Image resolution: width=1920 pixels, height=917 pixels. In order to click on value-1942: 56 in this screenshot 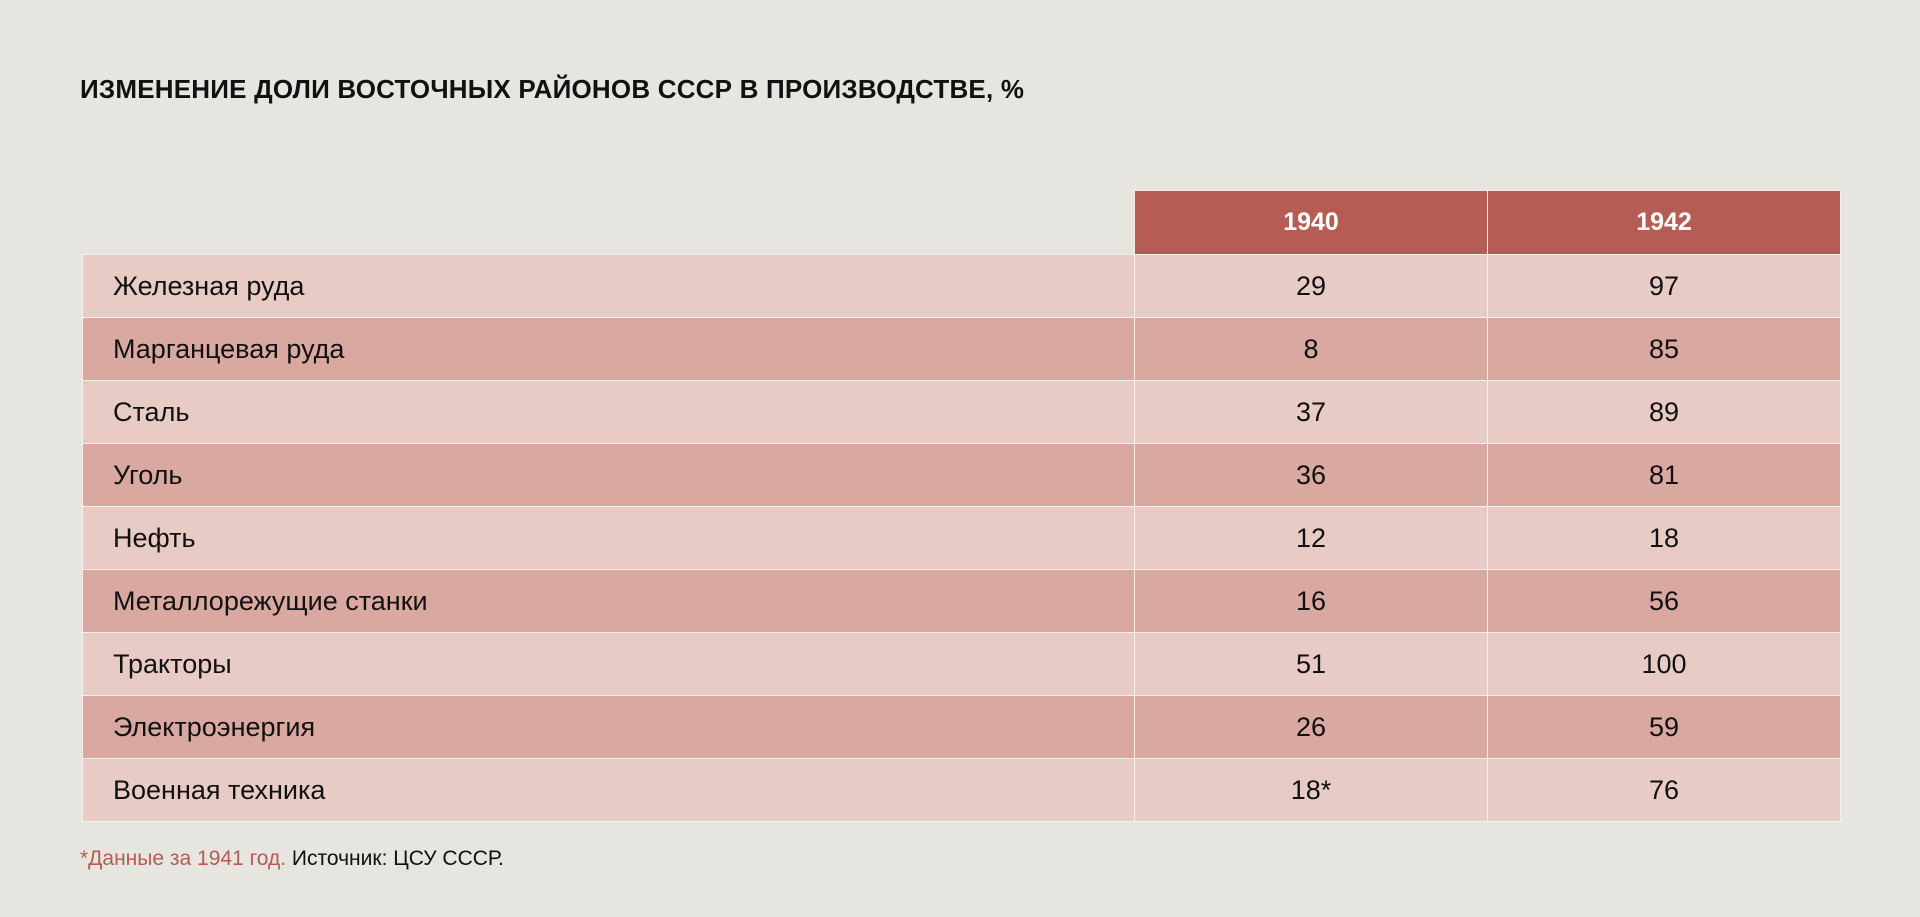, I will do `click(1664, 601)`.